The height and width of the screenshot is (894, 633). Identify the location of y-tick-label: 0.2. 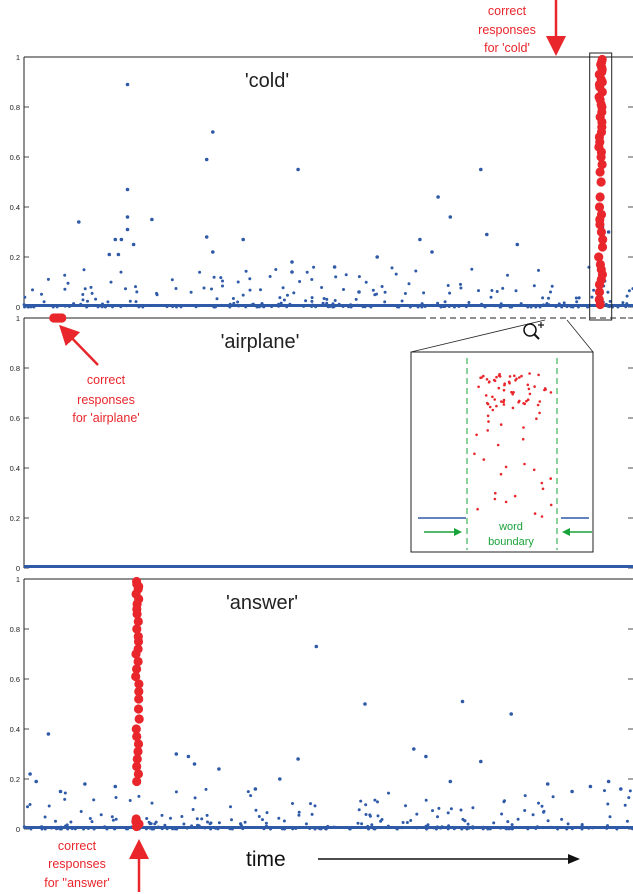
(15, 257).